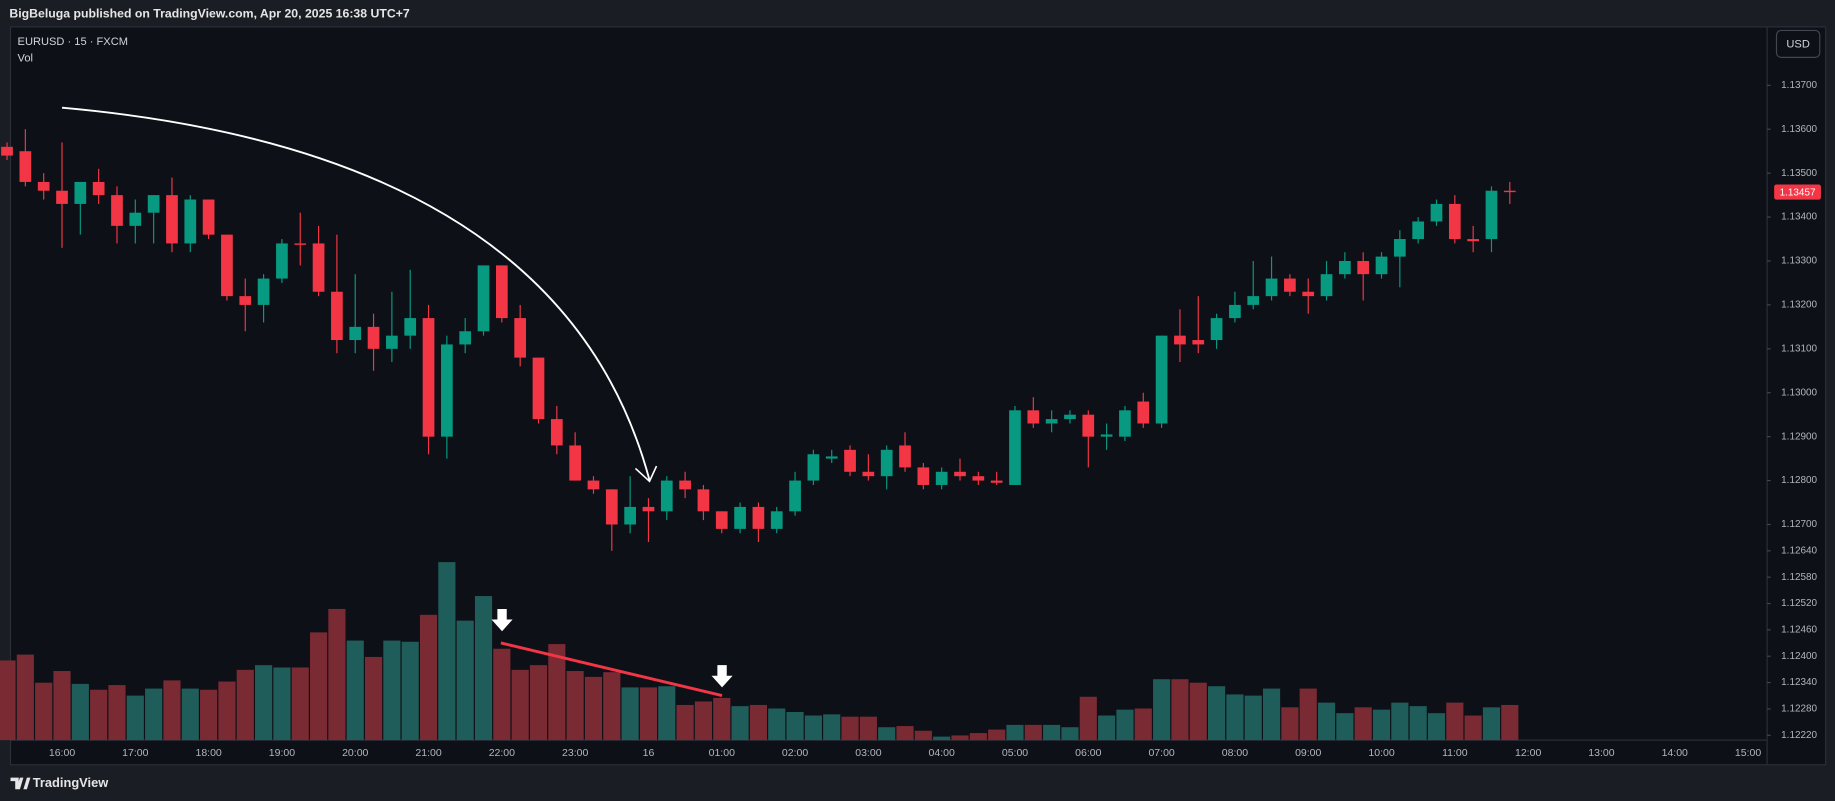  I want to click on y-tick-label: 1.12400, so click(1799, 656).